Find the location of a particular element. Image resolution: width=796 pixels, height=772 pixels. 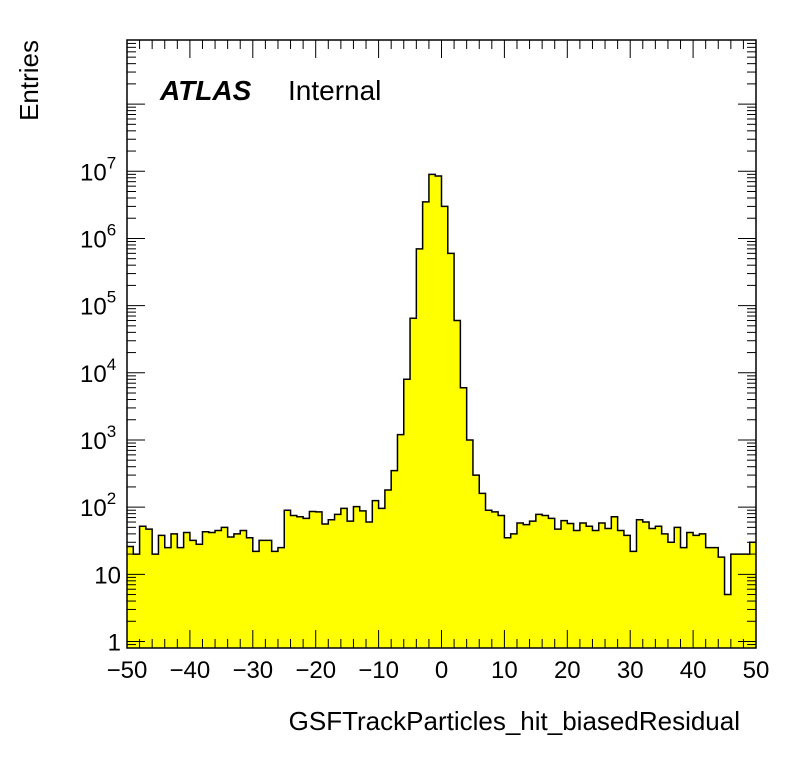

y-axis-title: Entries is located at coordinates (29, 80).